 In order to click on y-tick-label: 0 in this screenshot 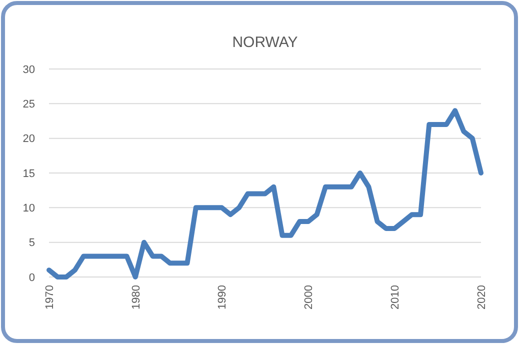, I will do `click(31, 278)`.